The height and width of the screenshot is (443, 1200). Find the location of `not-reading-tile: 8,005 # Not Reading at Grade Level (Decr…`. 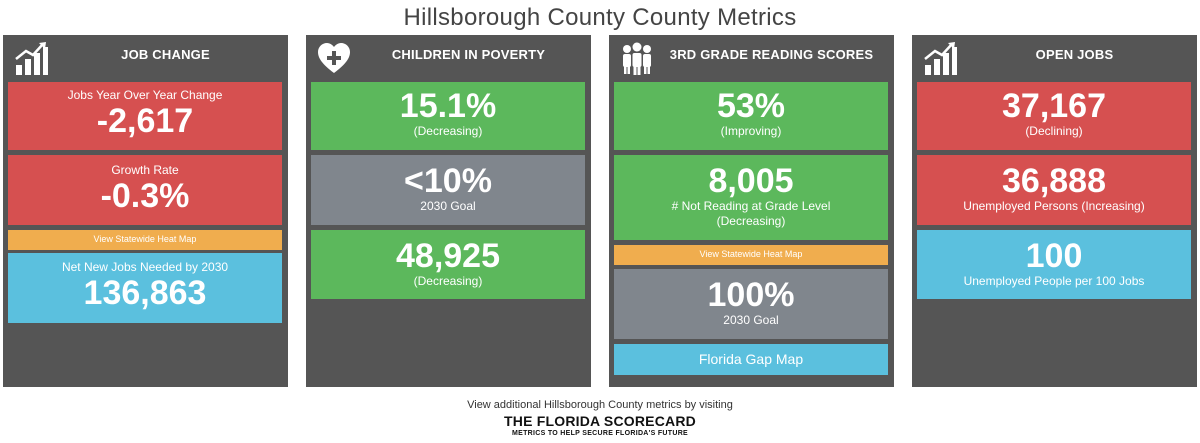

not-reading-tile: 8,005 # Not Reading at Grade Level (Decr… is located at coordinates (751, 197).